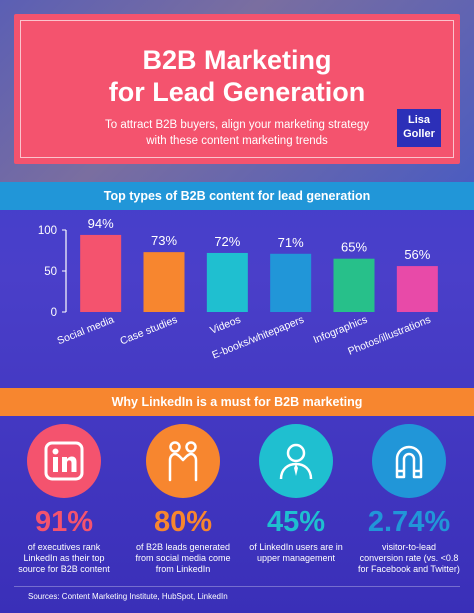 The image size is (474, 613). What do you see at coordinates (237, 92) in the screenshot?
I see `title-line-2: for Lead Generation` at bounding box center [237, 92].